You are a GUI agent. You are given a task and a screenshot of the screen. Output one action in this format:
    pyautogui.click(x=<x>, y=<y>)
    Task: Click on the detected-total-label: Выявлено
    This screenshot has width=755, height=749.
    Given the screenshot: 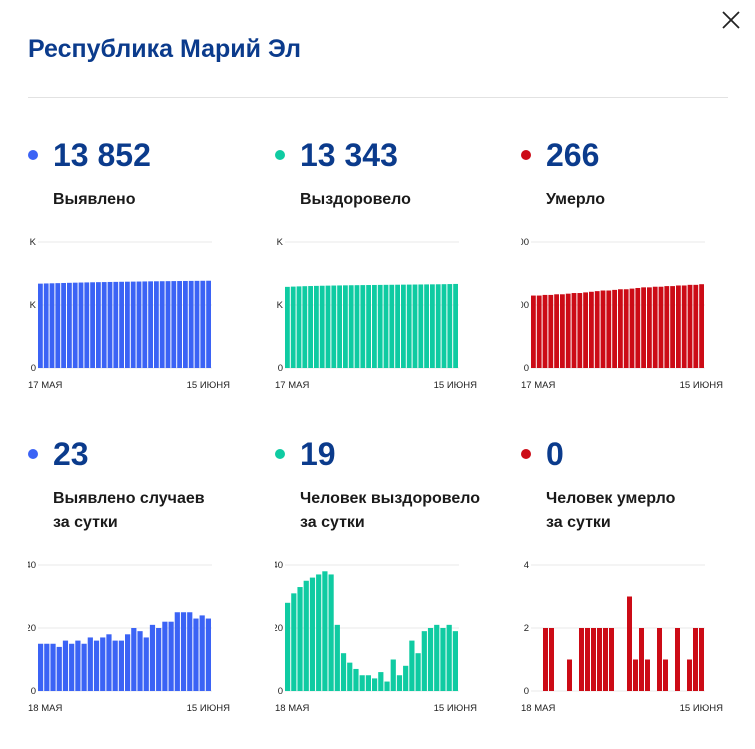 What is the action you would take?
    pyautogui.click(x=94, y=199)
    